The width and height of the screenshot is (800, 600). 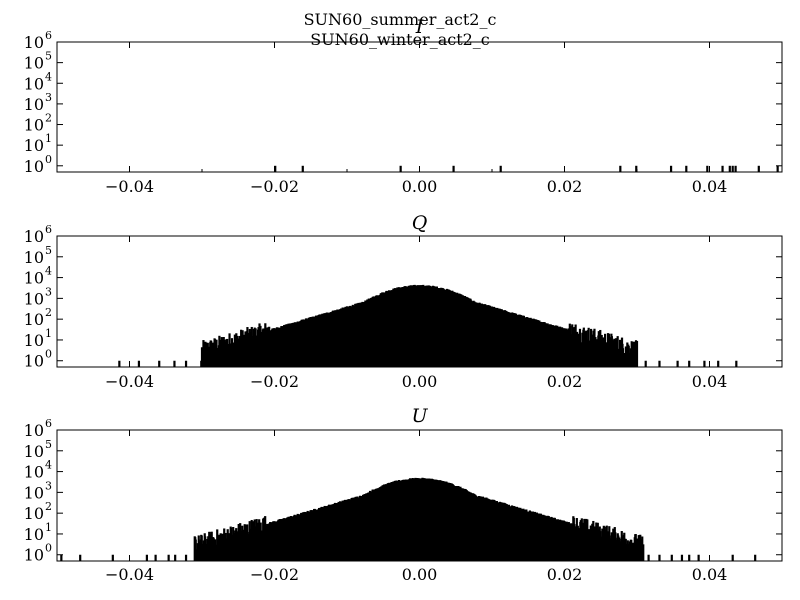 What do you see at coordinates (420, 223) in the screenshot?
I see `subplot-title: Q` at bounding box center [420, 223].